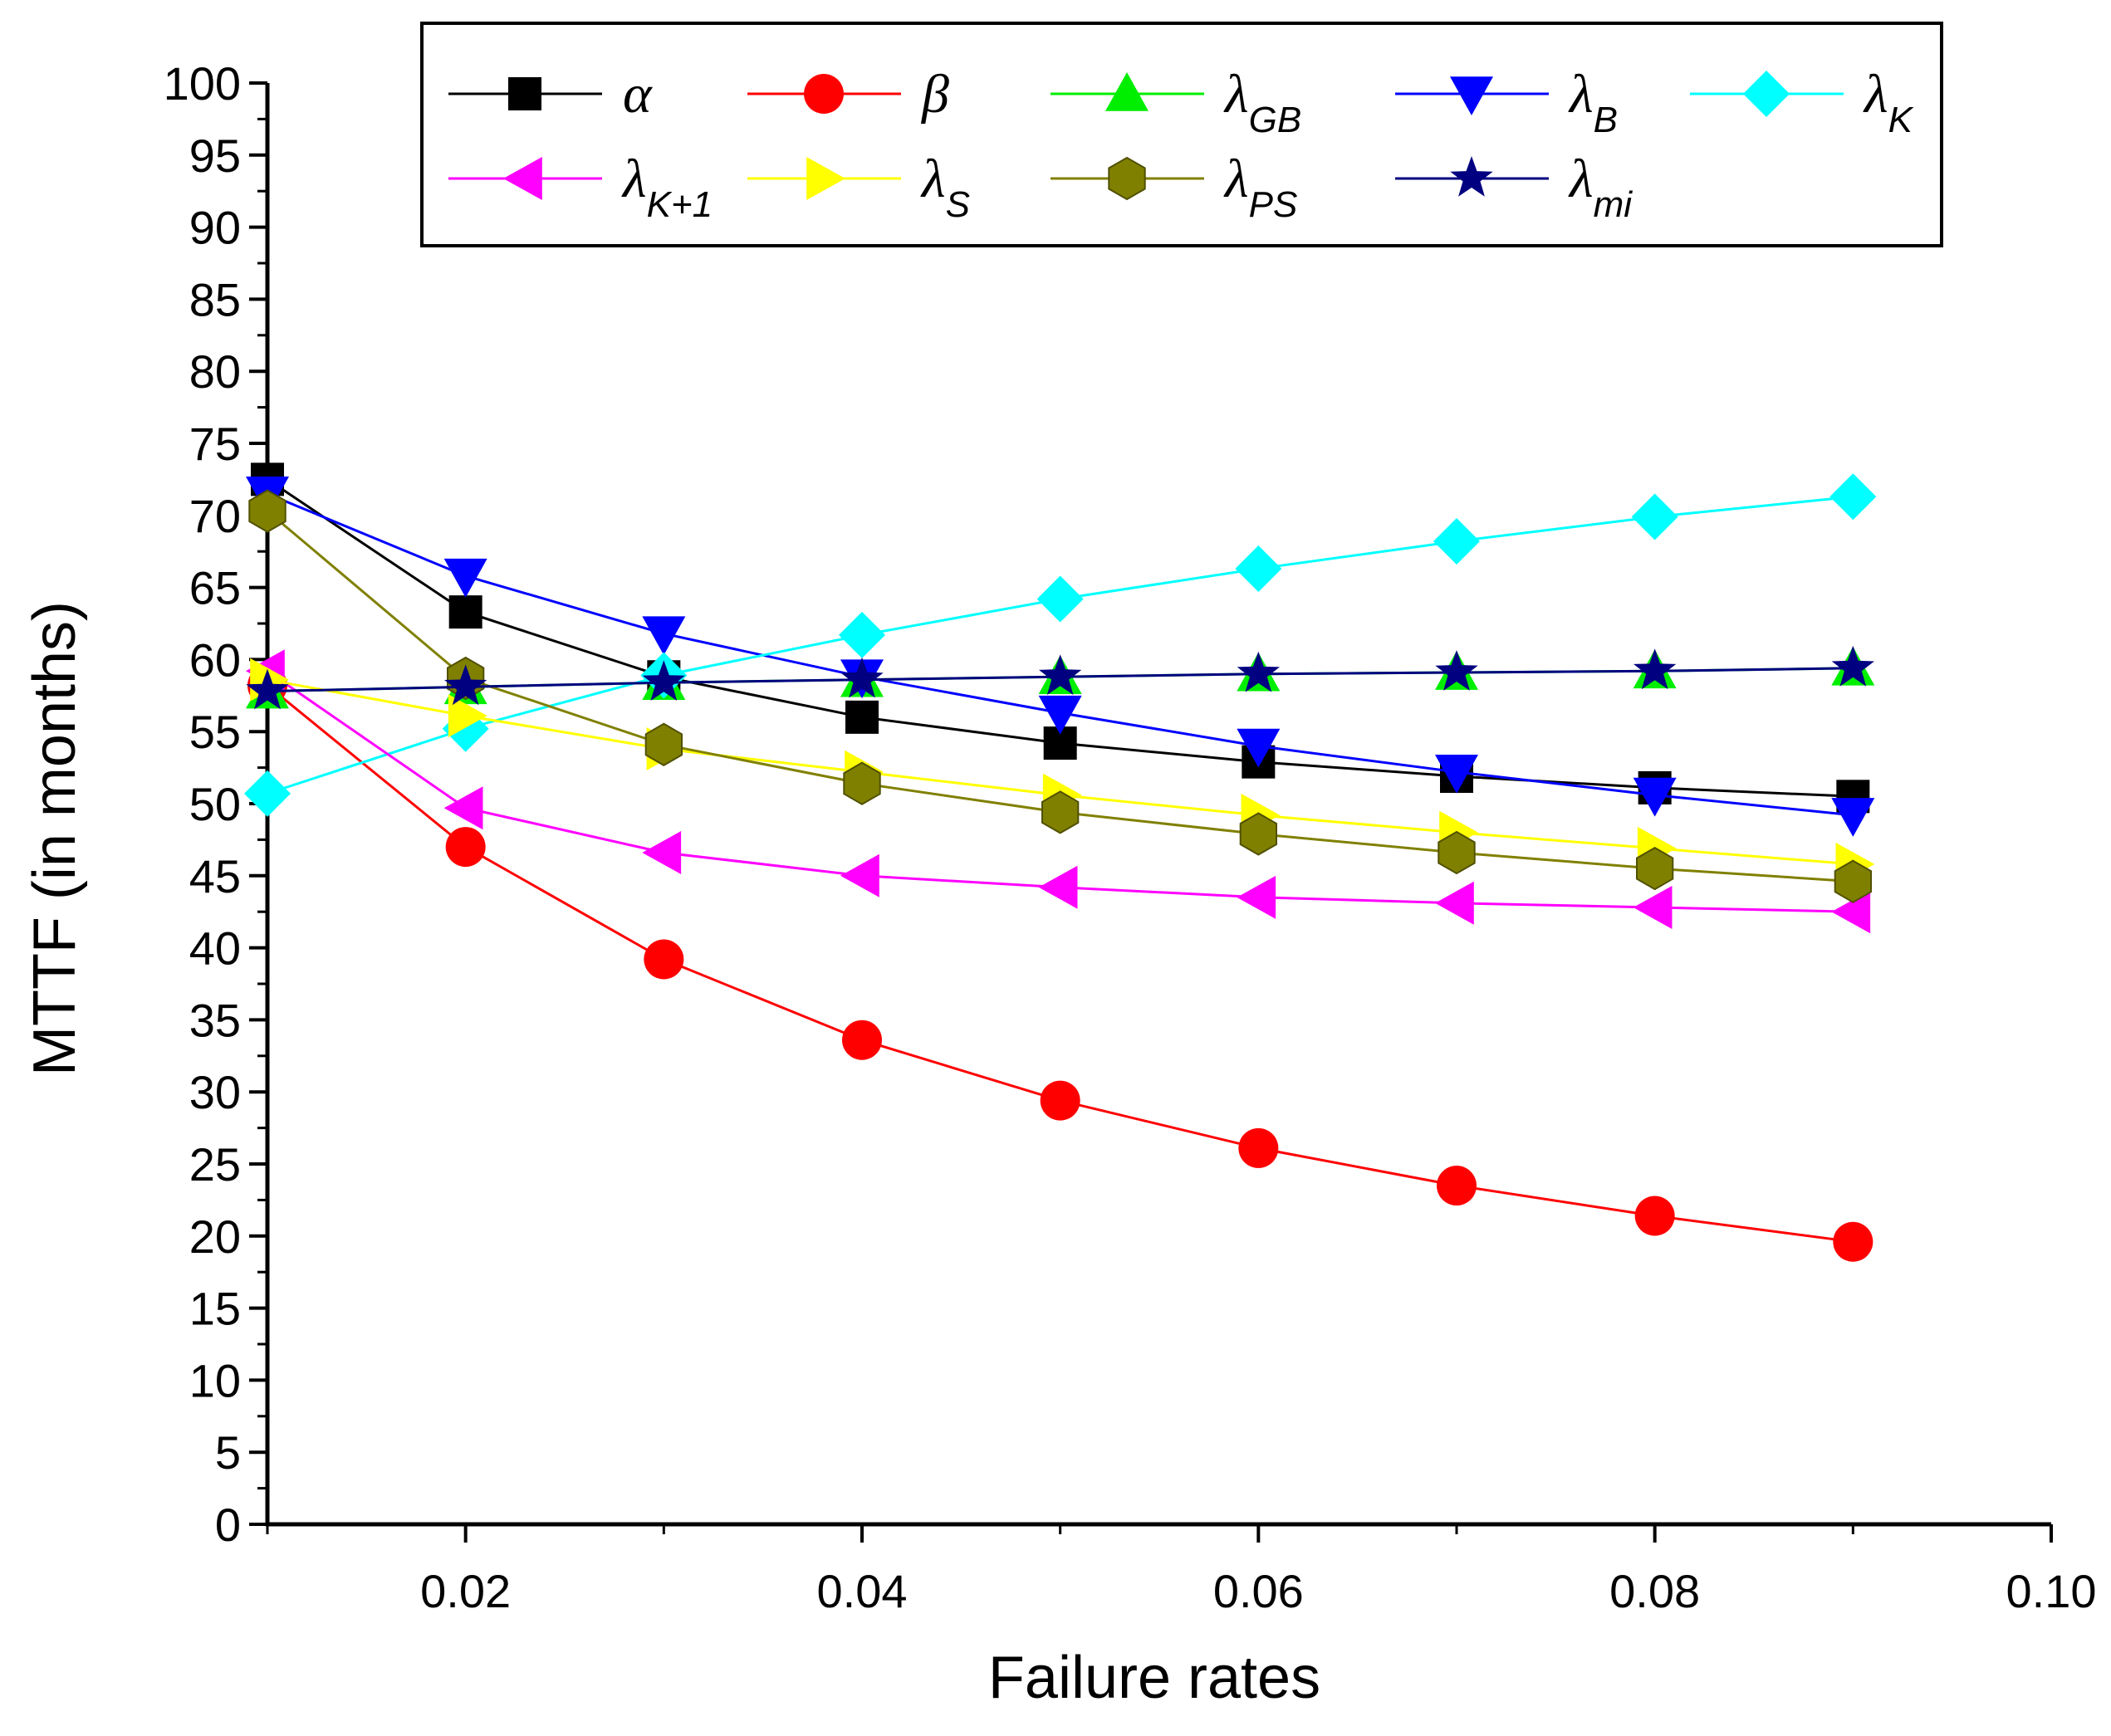 This screenshot has width=2111, height=1736. Describe the element at coordinates (1802, 102) in the screenshot. I see `legend-item: λK` at that location.